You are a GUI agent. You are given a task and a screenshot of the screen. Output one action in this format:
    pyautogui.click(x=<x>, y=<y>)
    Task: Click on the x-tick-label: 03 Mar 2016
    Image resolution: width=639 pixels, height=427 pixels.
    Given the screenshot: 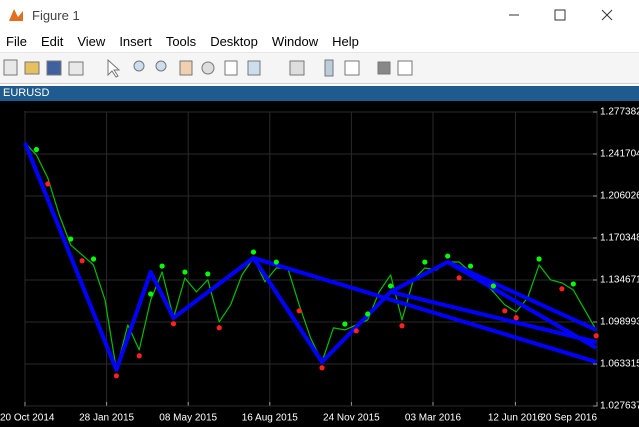 What is the action you would take?
    pyautogui.click(x=433, y=418)
    